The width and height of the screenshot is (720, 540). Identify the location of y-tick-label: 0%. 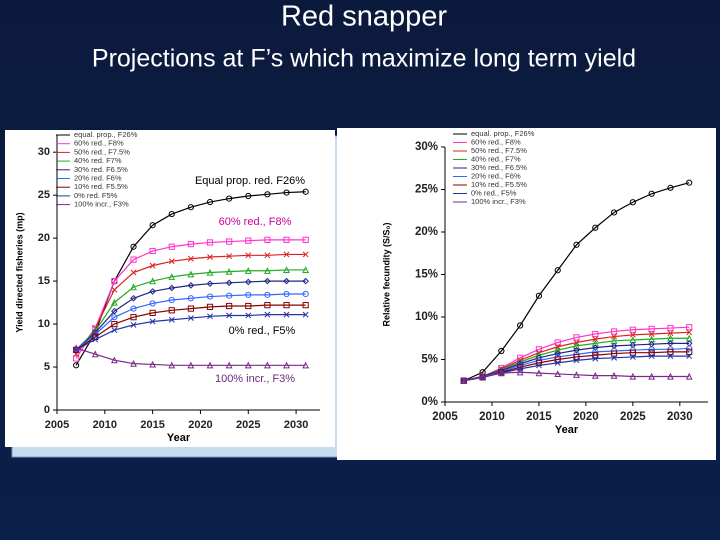
(429, 402).